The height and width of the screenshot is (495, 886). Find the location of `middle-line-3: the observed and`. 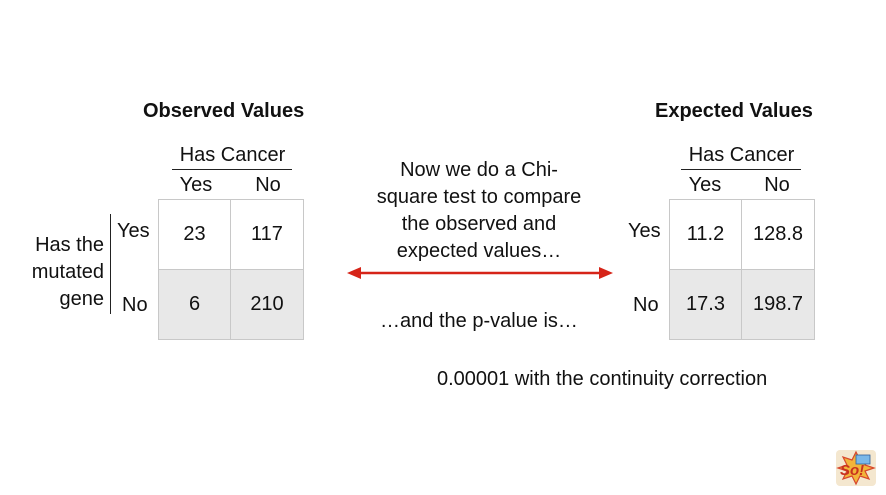

middle-line-3: the observed and is located at coordinates (479, 224).